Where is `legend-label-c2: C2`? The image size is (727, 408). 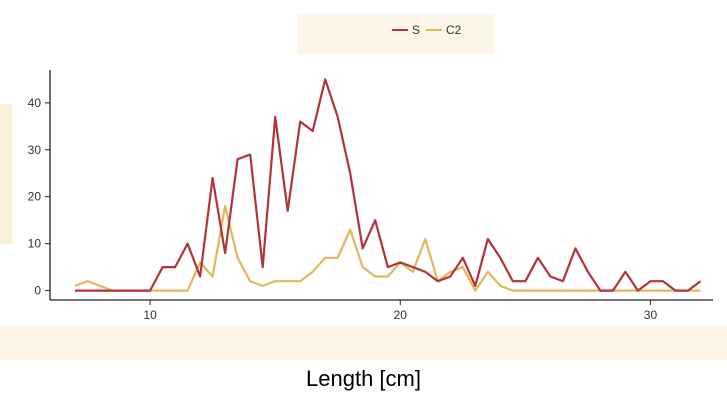 legend-label-c2: C2 is located at coordinates (454, 30).